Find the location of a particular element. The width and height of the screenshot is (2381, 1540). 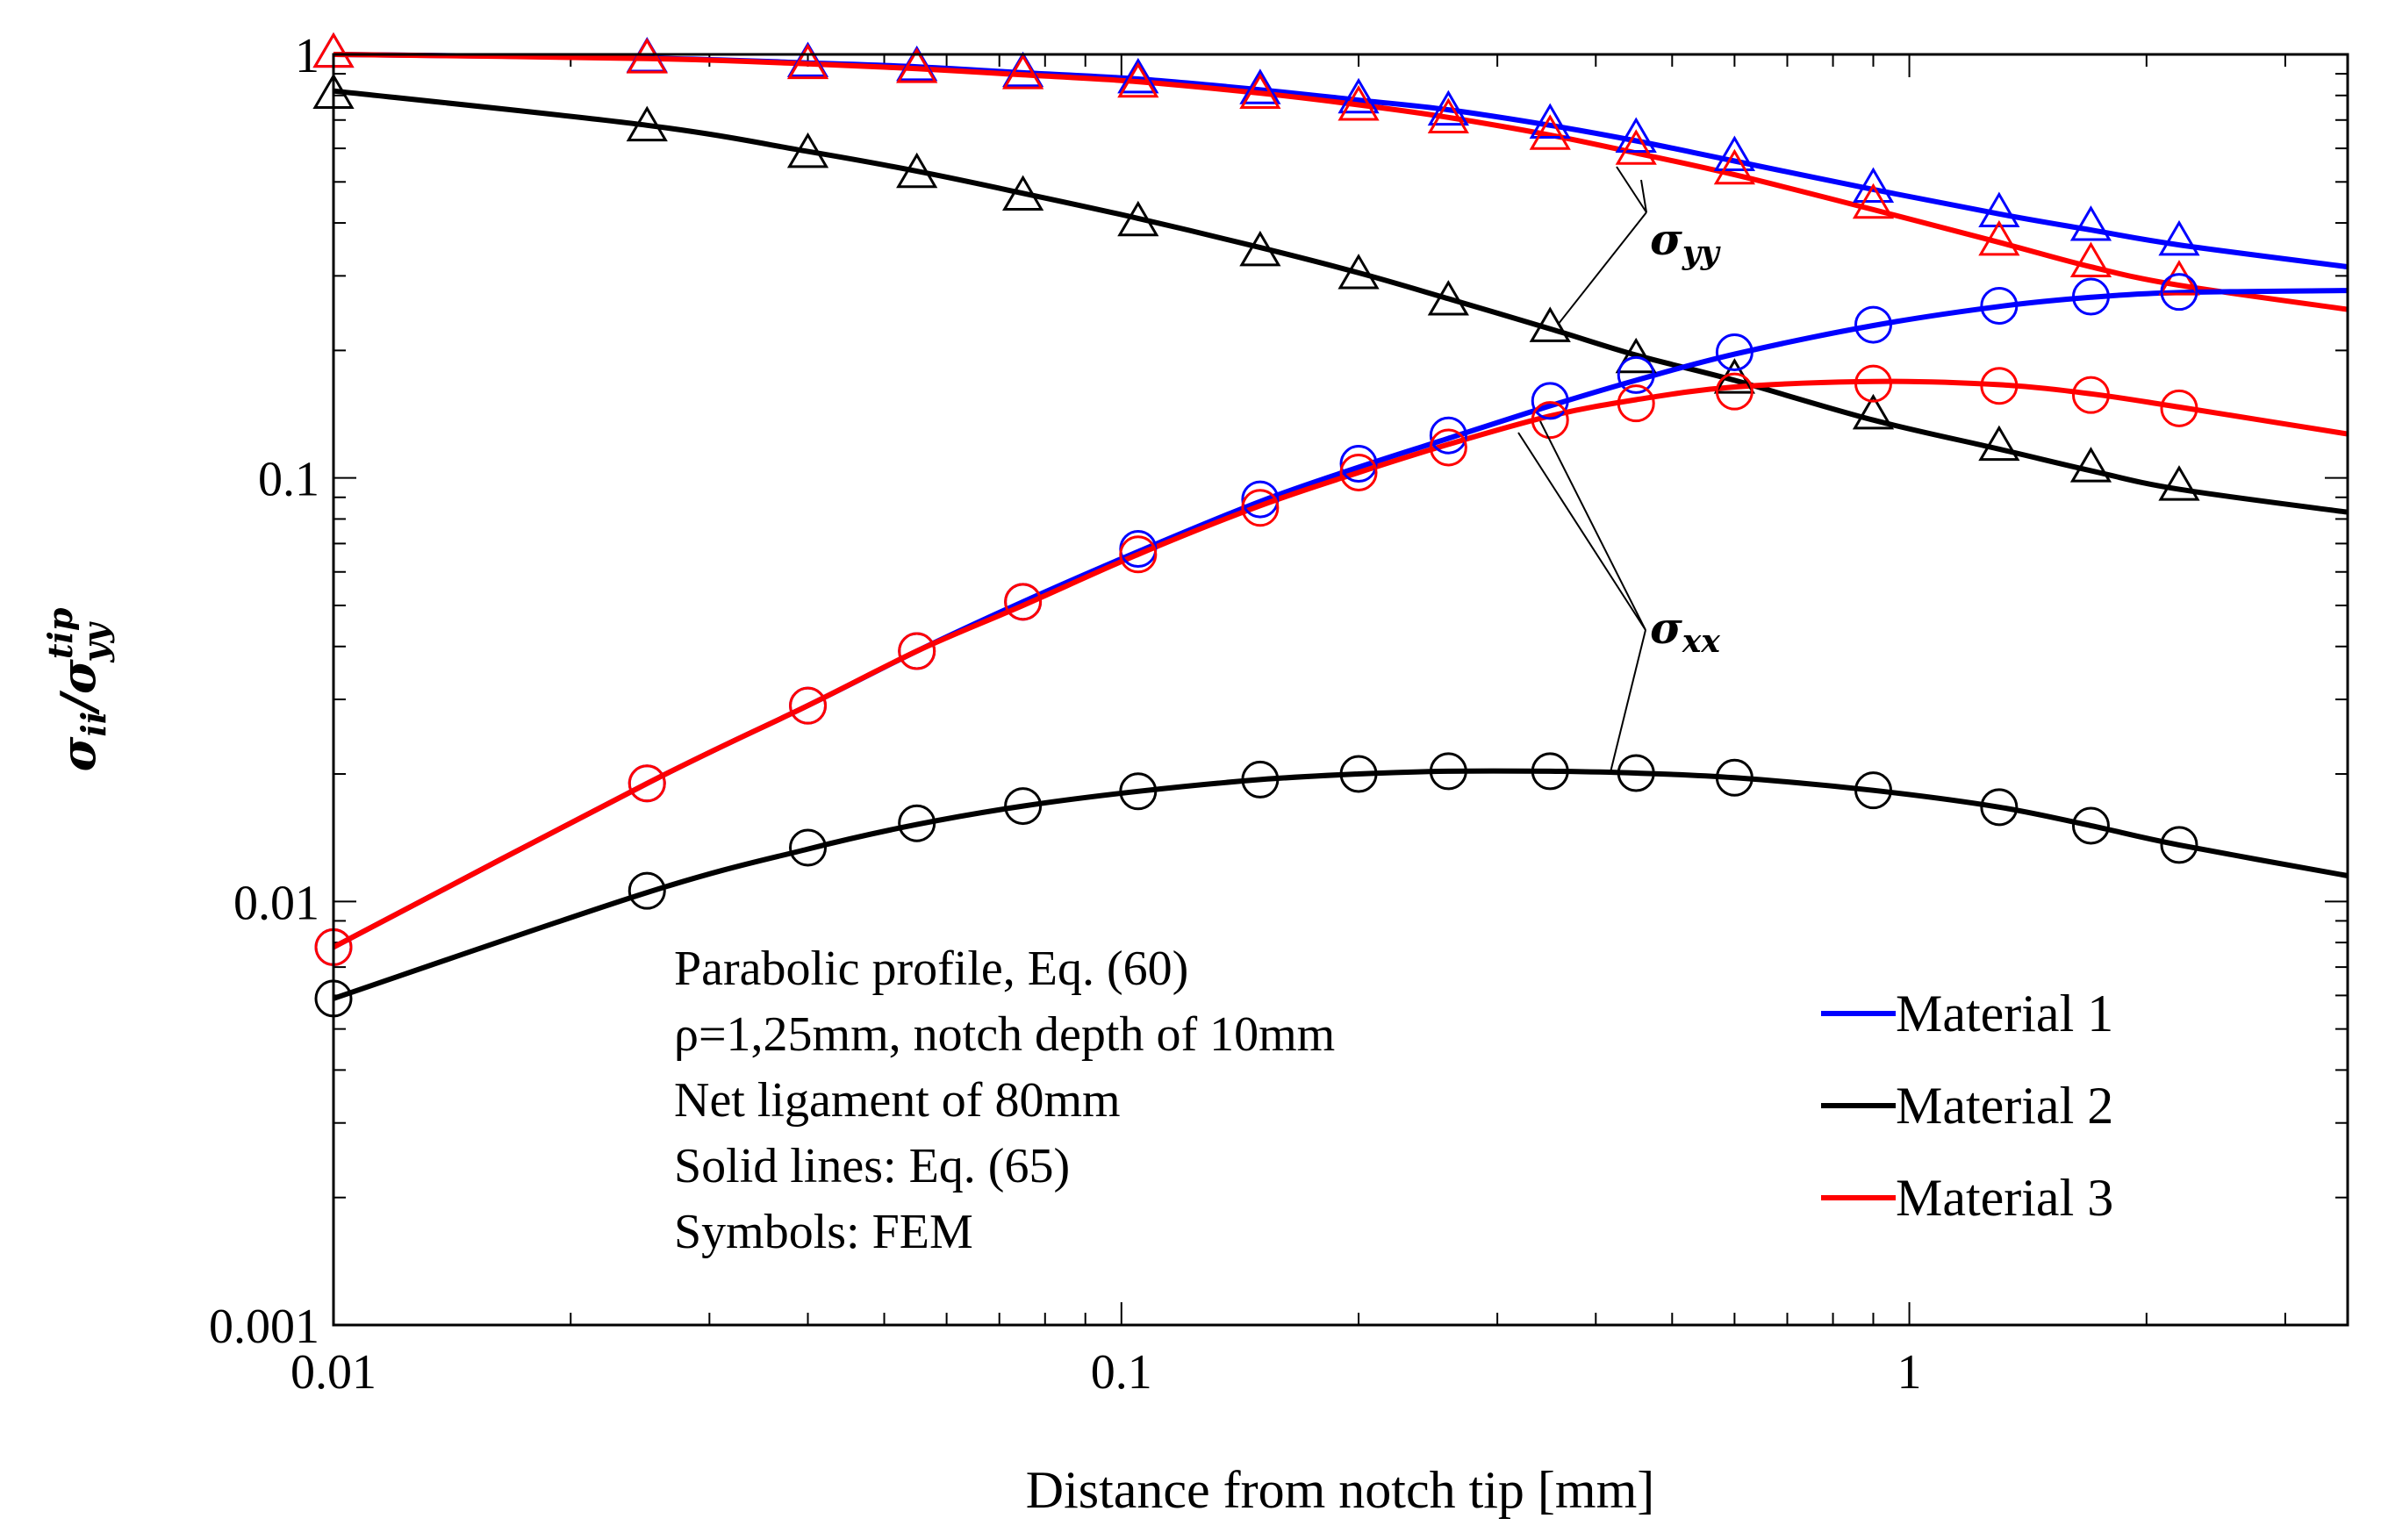

y-axis-title-den-symbol: σ is located at coordinates (78, 676).